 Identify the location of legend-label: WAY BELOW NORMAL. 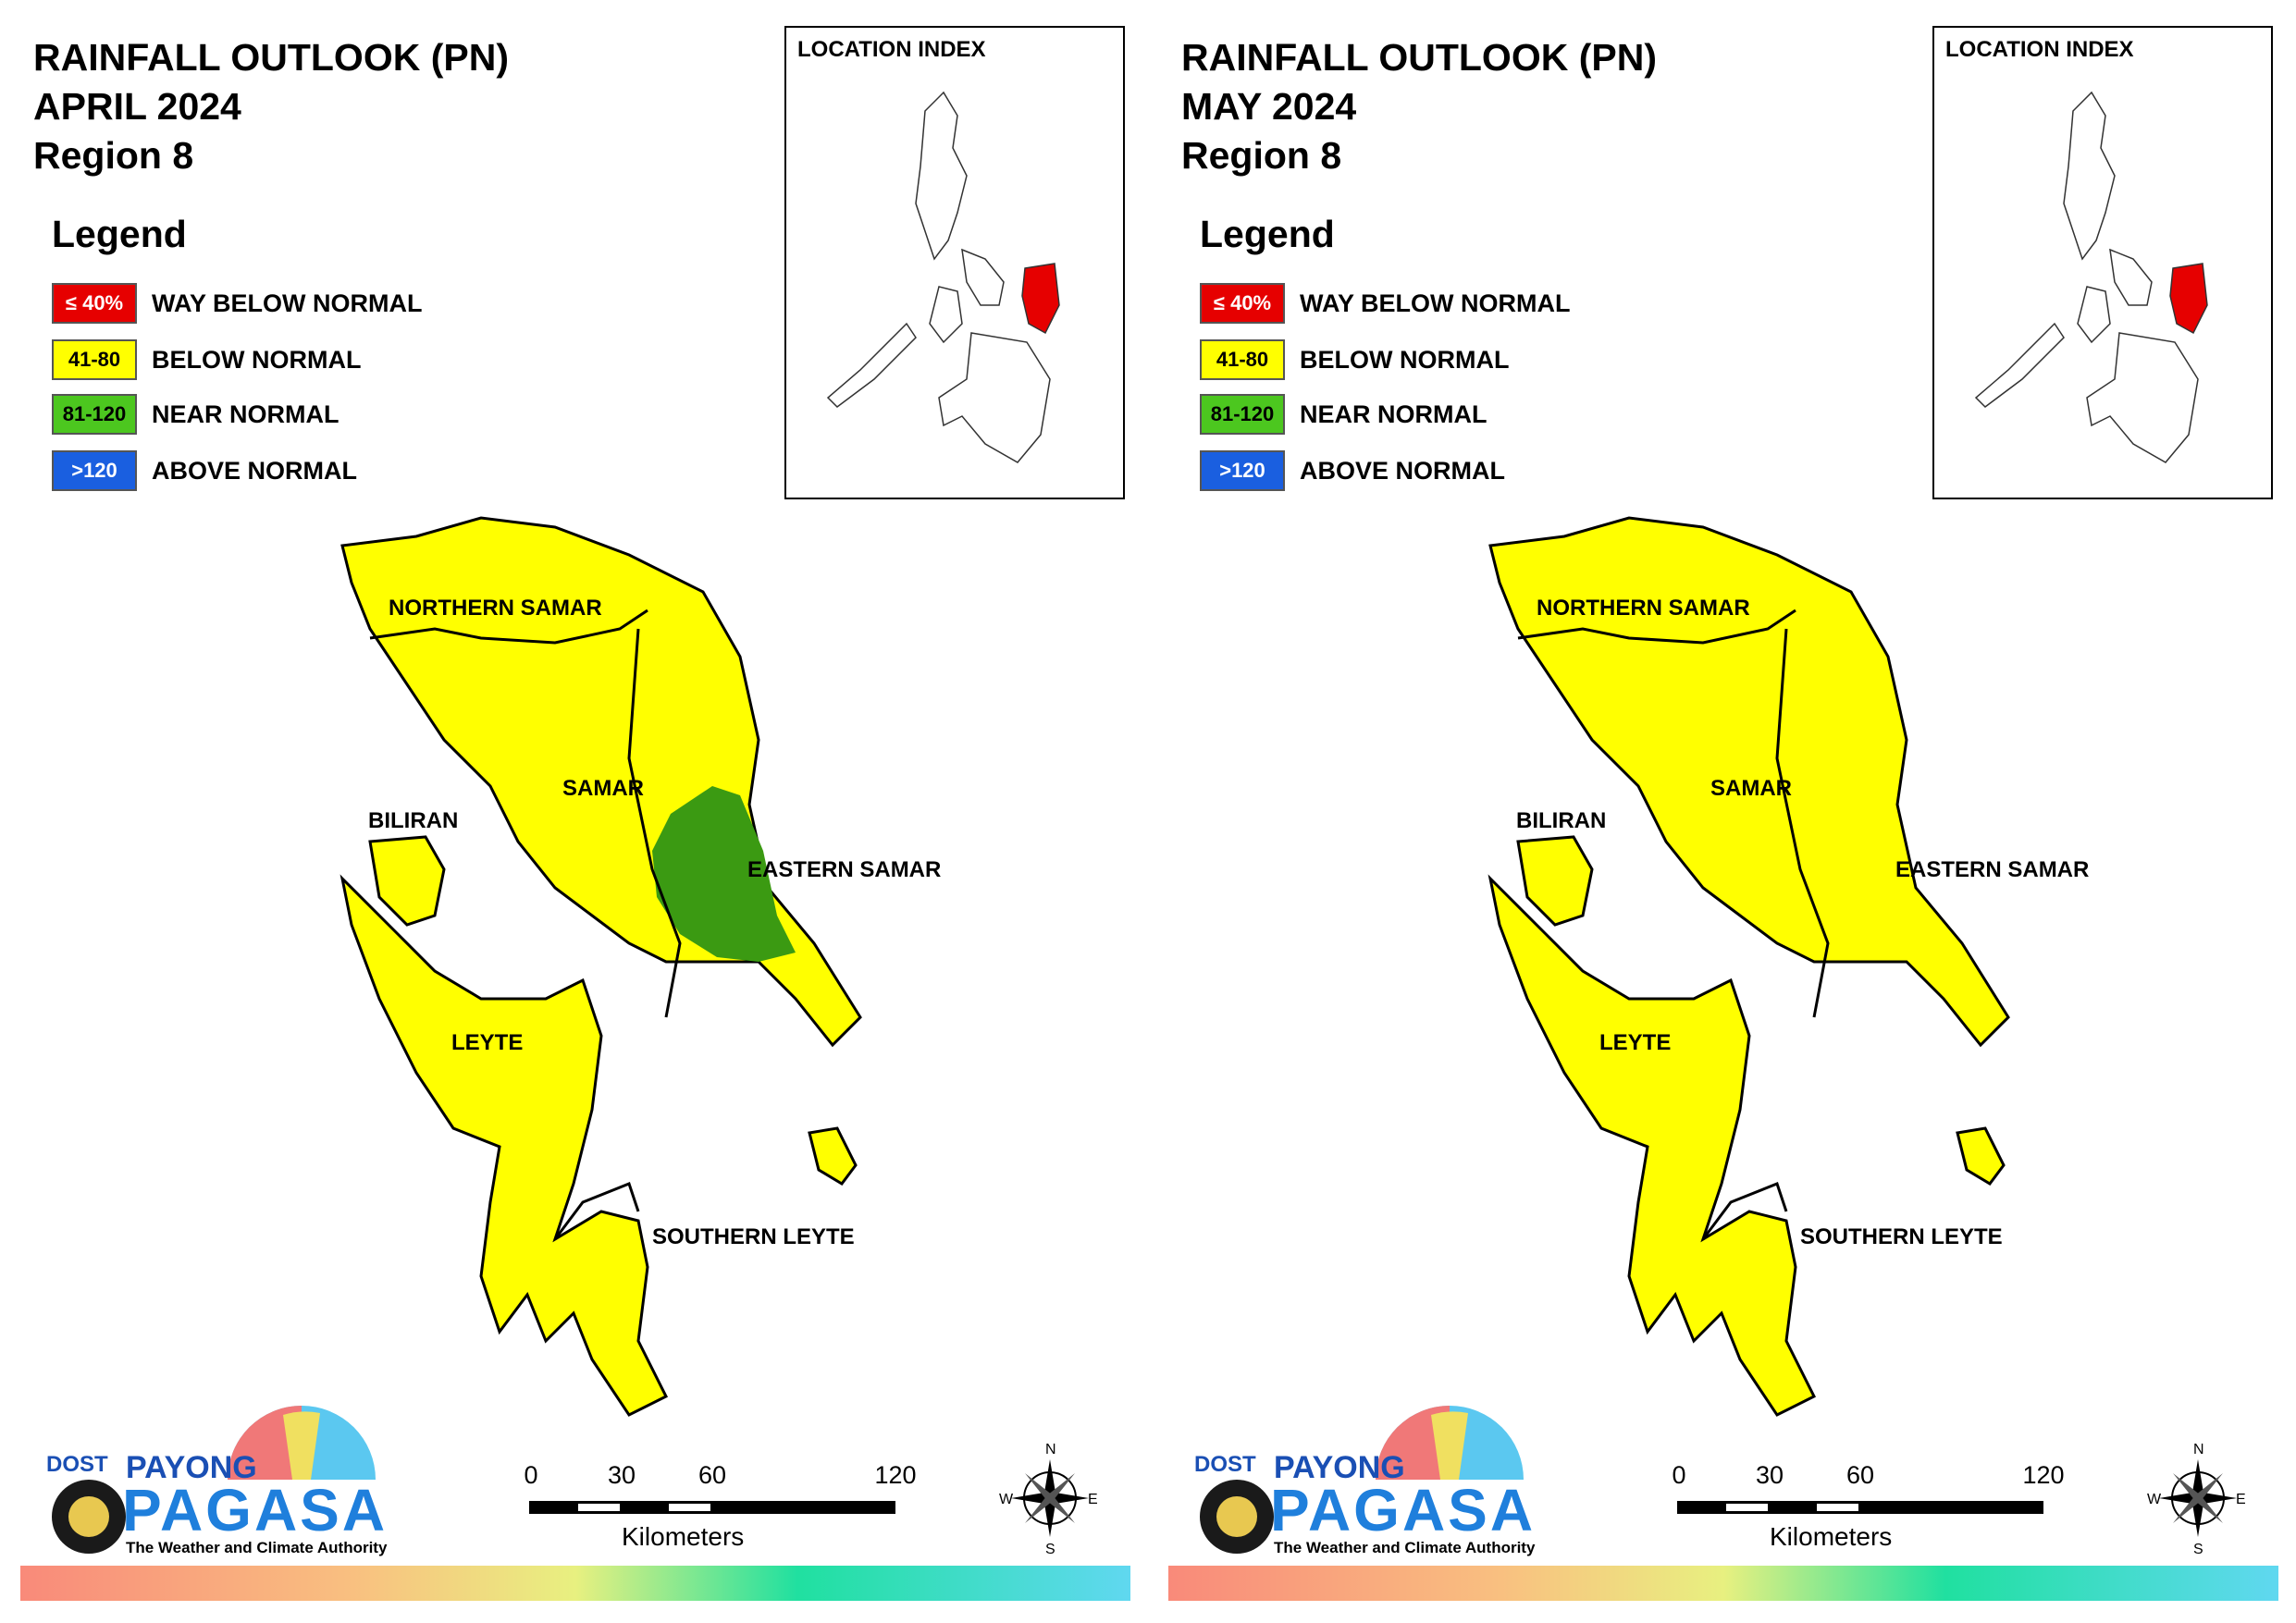
(1435, 303).